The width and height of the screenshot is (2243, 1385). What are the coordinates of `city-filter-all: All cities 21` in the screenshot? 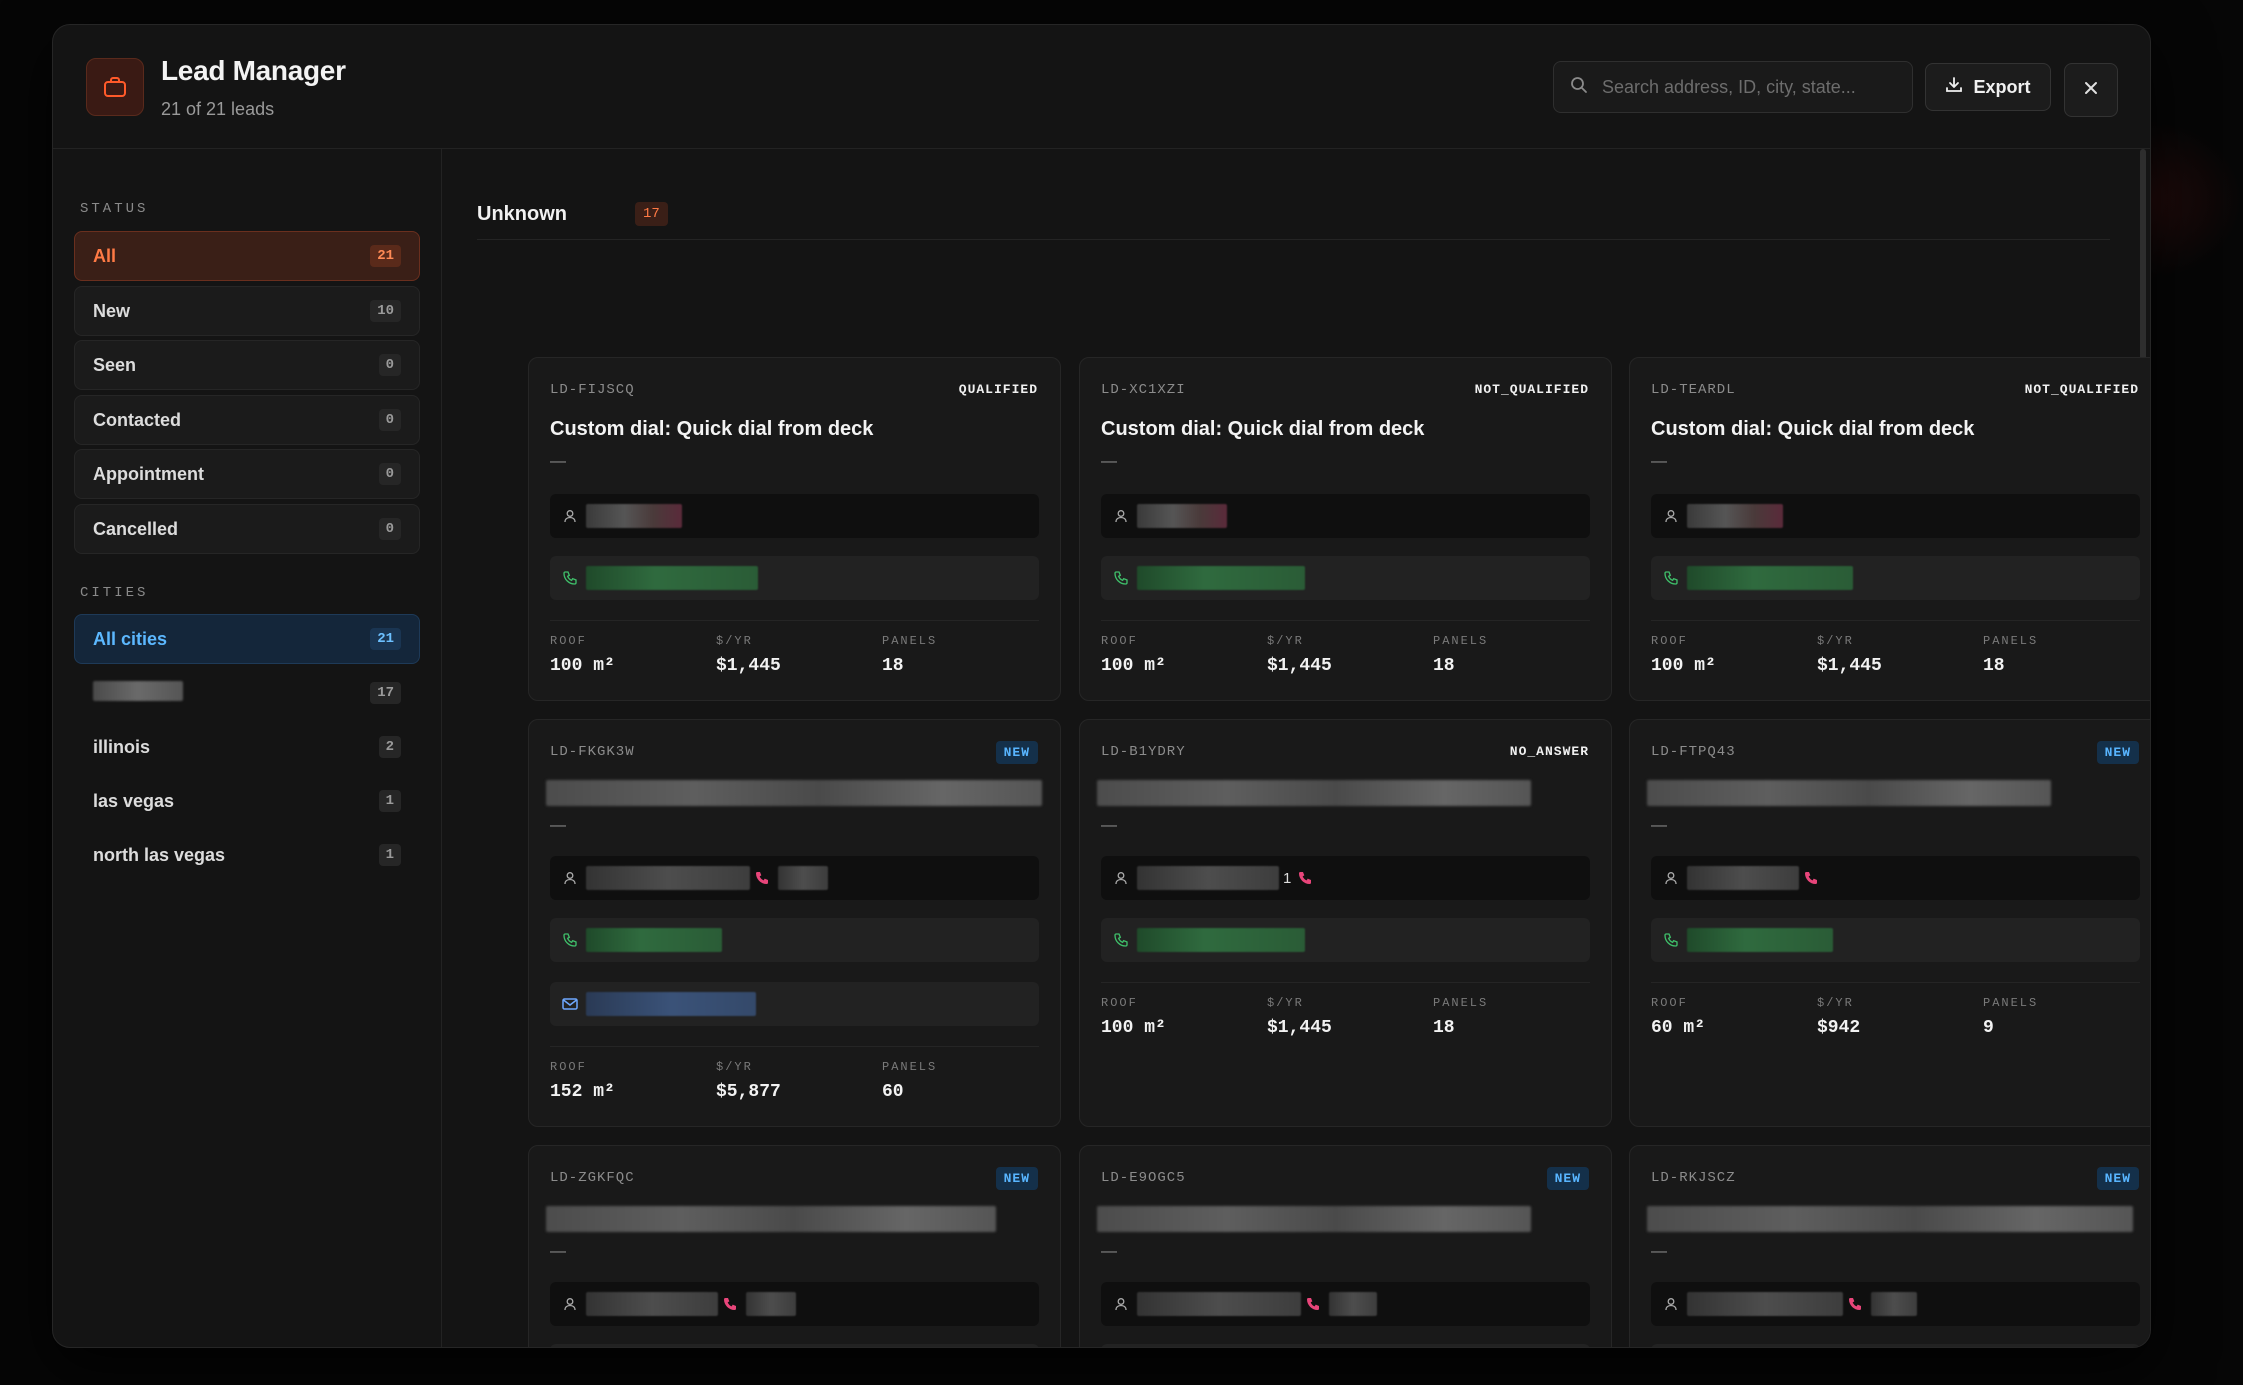 It's located at (247, 639).